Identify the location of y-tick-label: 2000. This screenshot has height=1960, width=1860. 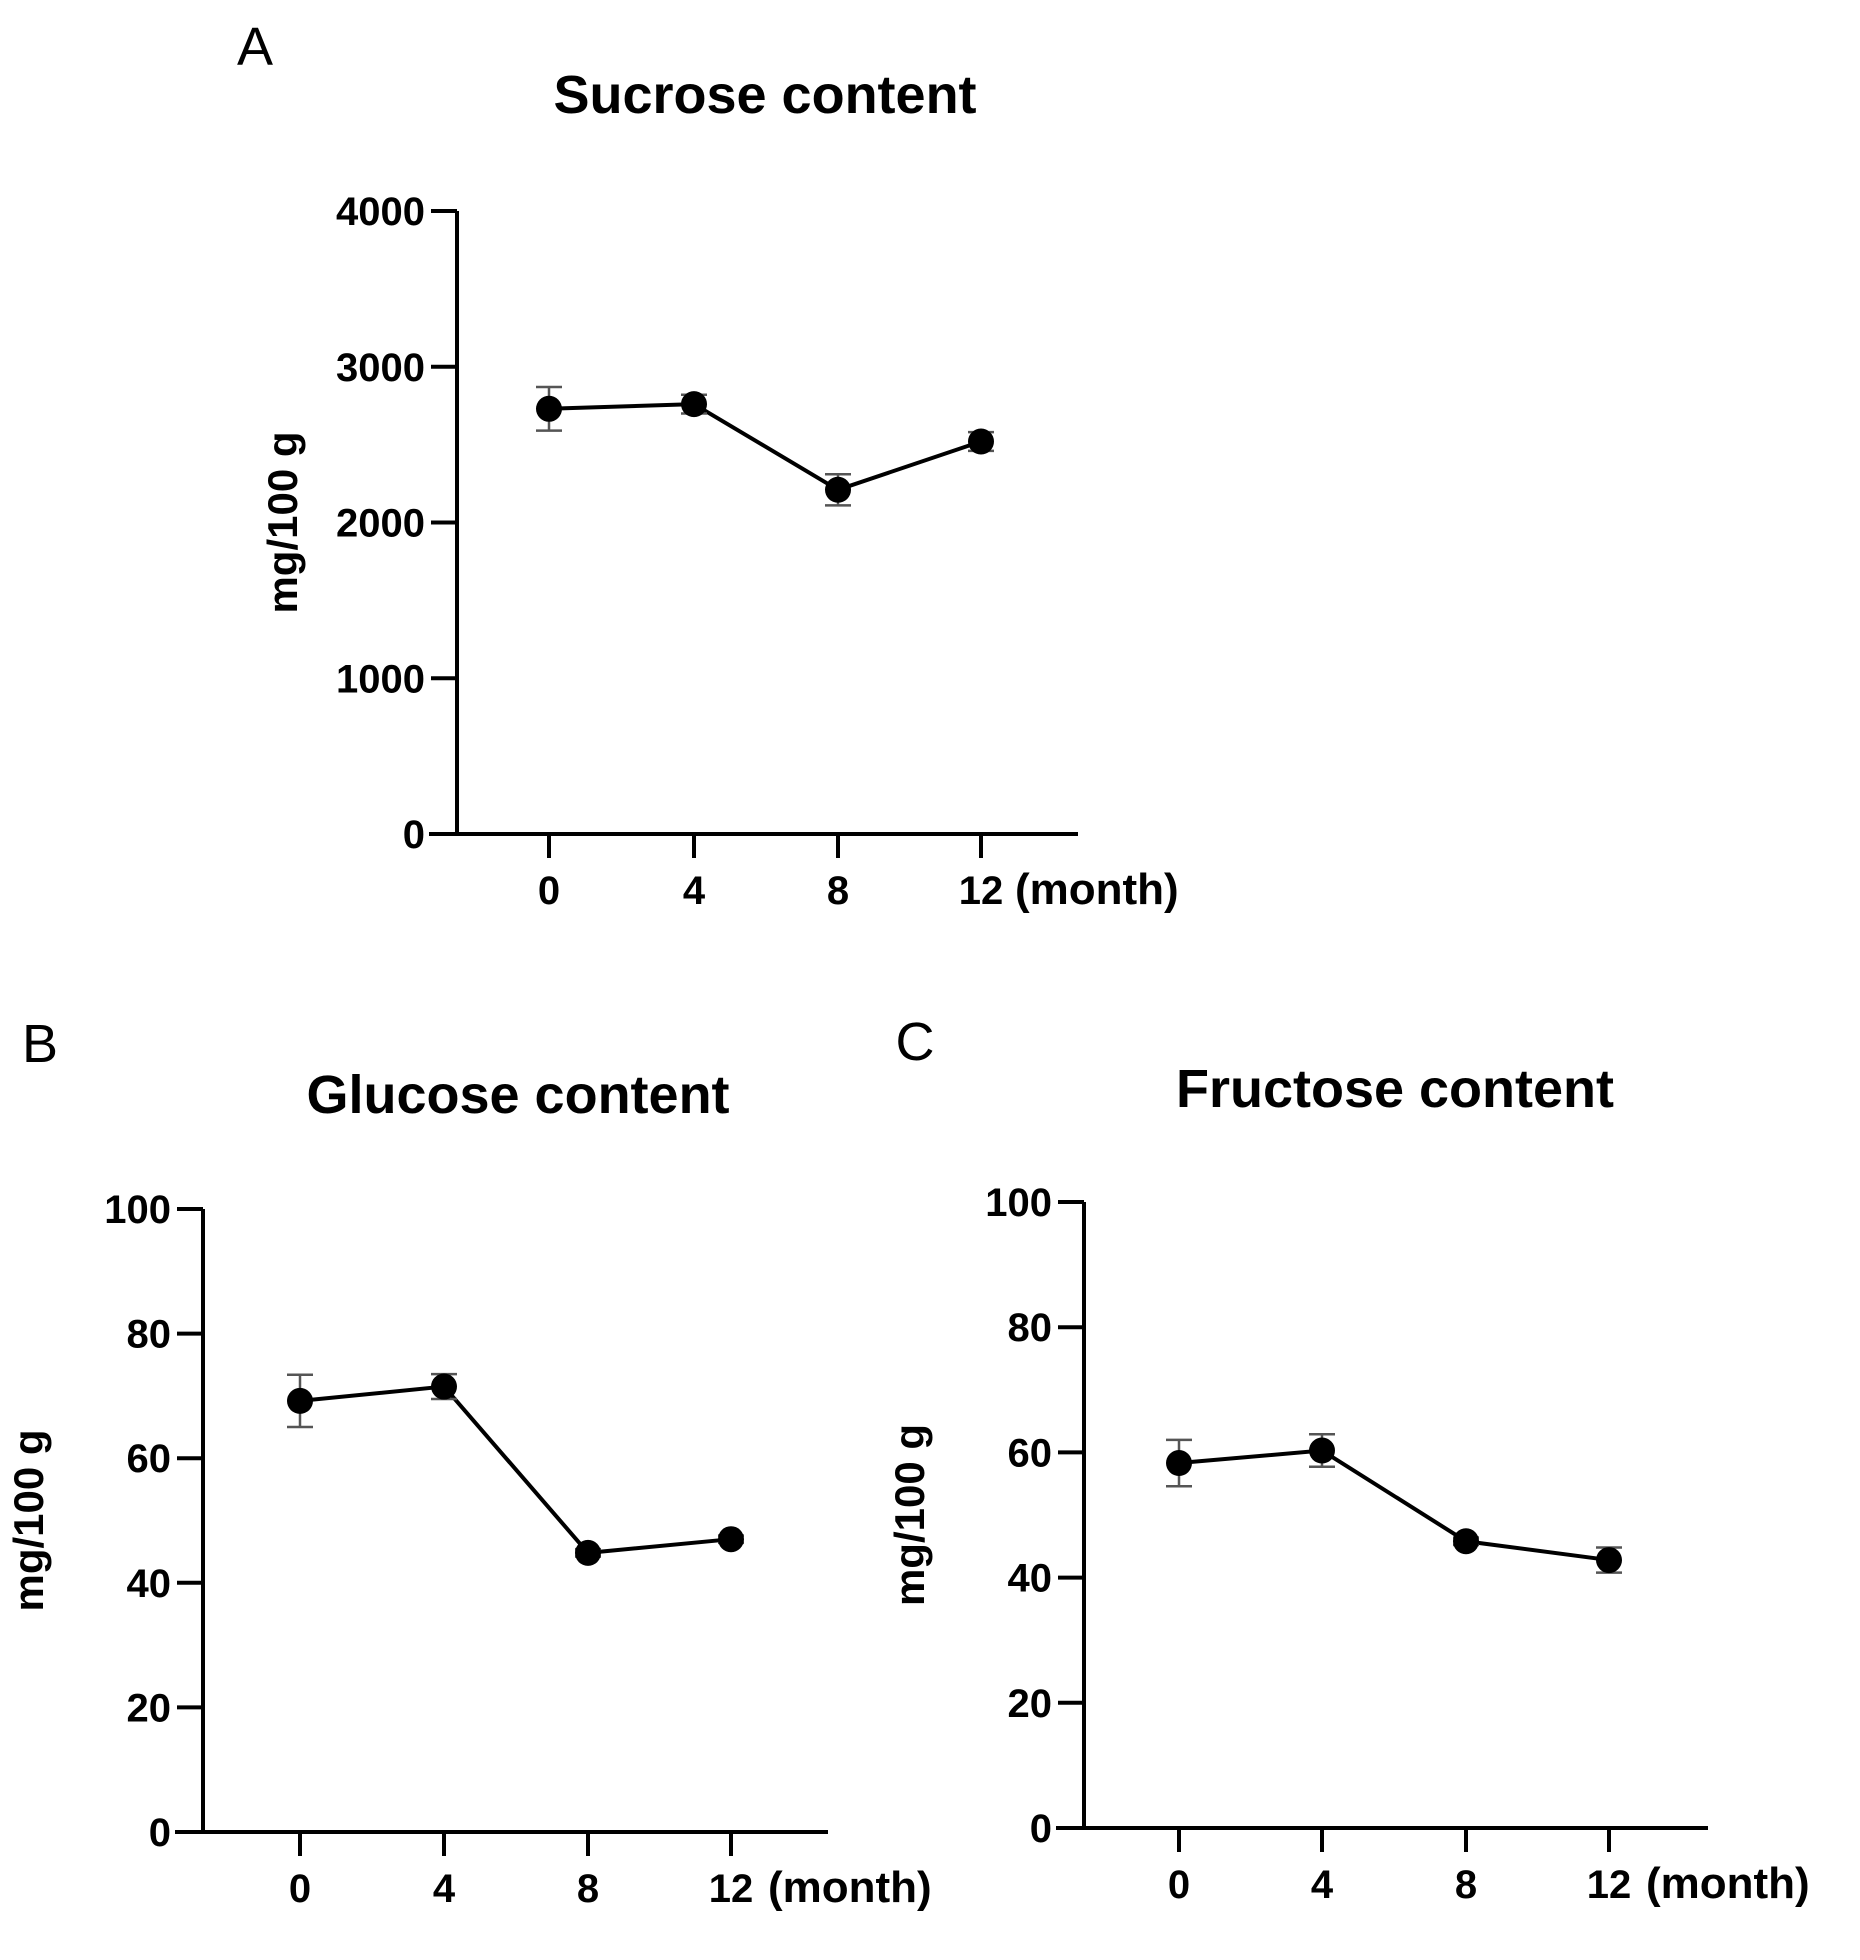
(380, 524).